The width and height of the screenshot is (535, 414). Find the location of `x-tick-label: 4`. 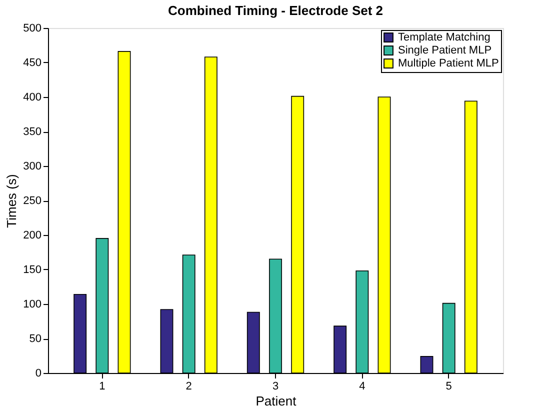

x-tick-label: 4 is located at coordinates (362, 386).